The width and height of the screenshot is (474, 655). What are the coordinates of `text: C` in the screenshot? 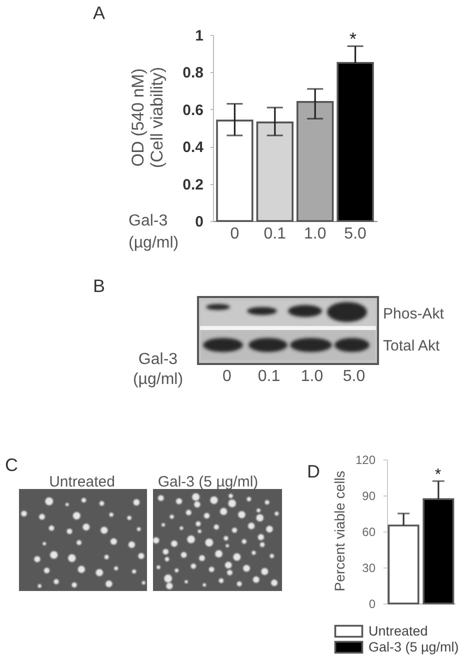 It's located at (11, 465).